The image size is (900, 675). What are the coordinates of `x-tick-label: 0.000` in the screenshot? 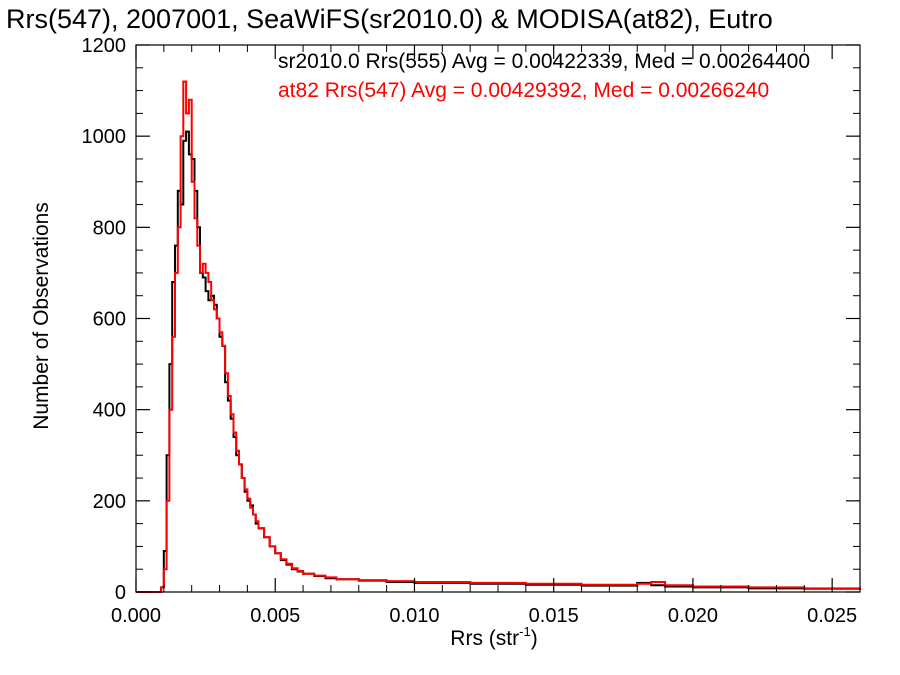 It's located at (136, 616).